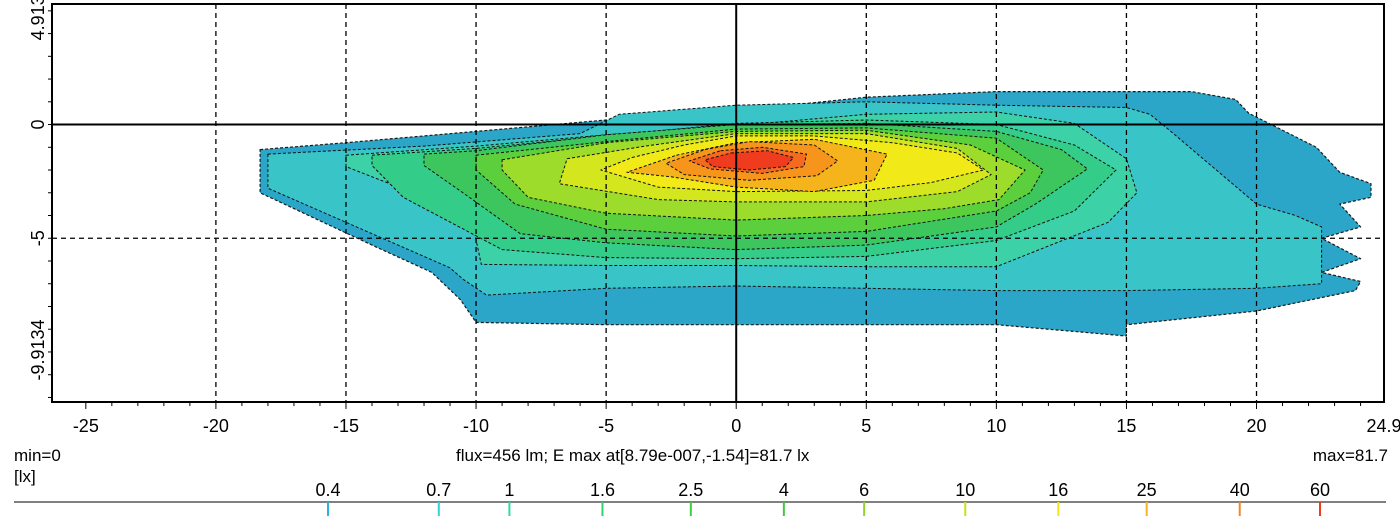 This screenshot has height=516, width=1400. Describe the element at coordinates (38, 349) in the screenshot. I see `y-tick-label: -9.9134` at that location.